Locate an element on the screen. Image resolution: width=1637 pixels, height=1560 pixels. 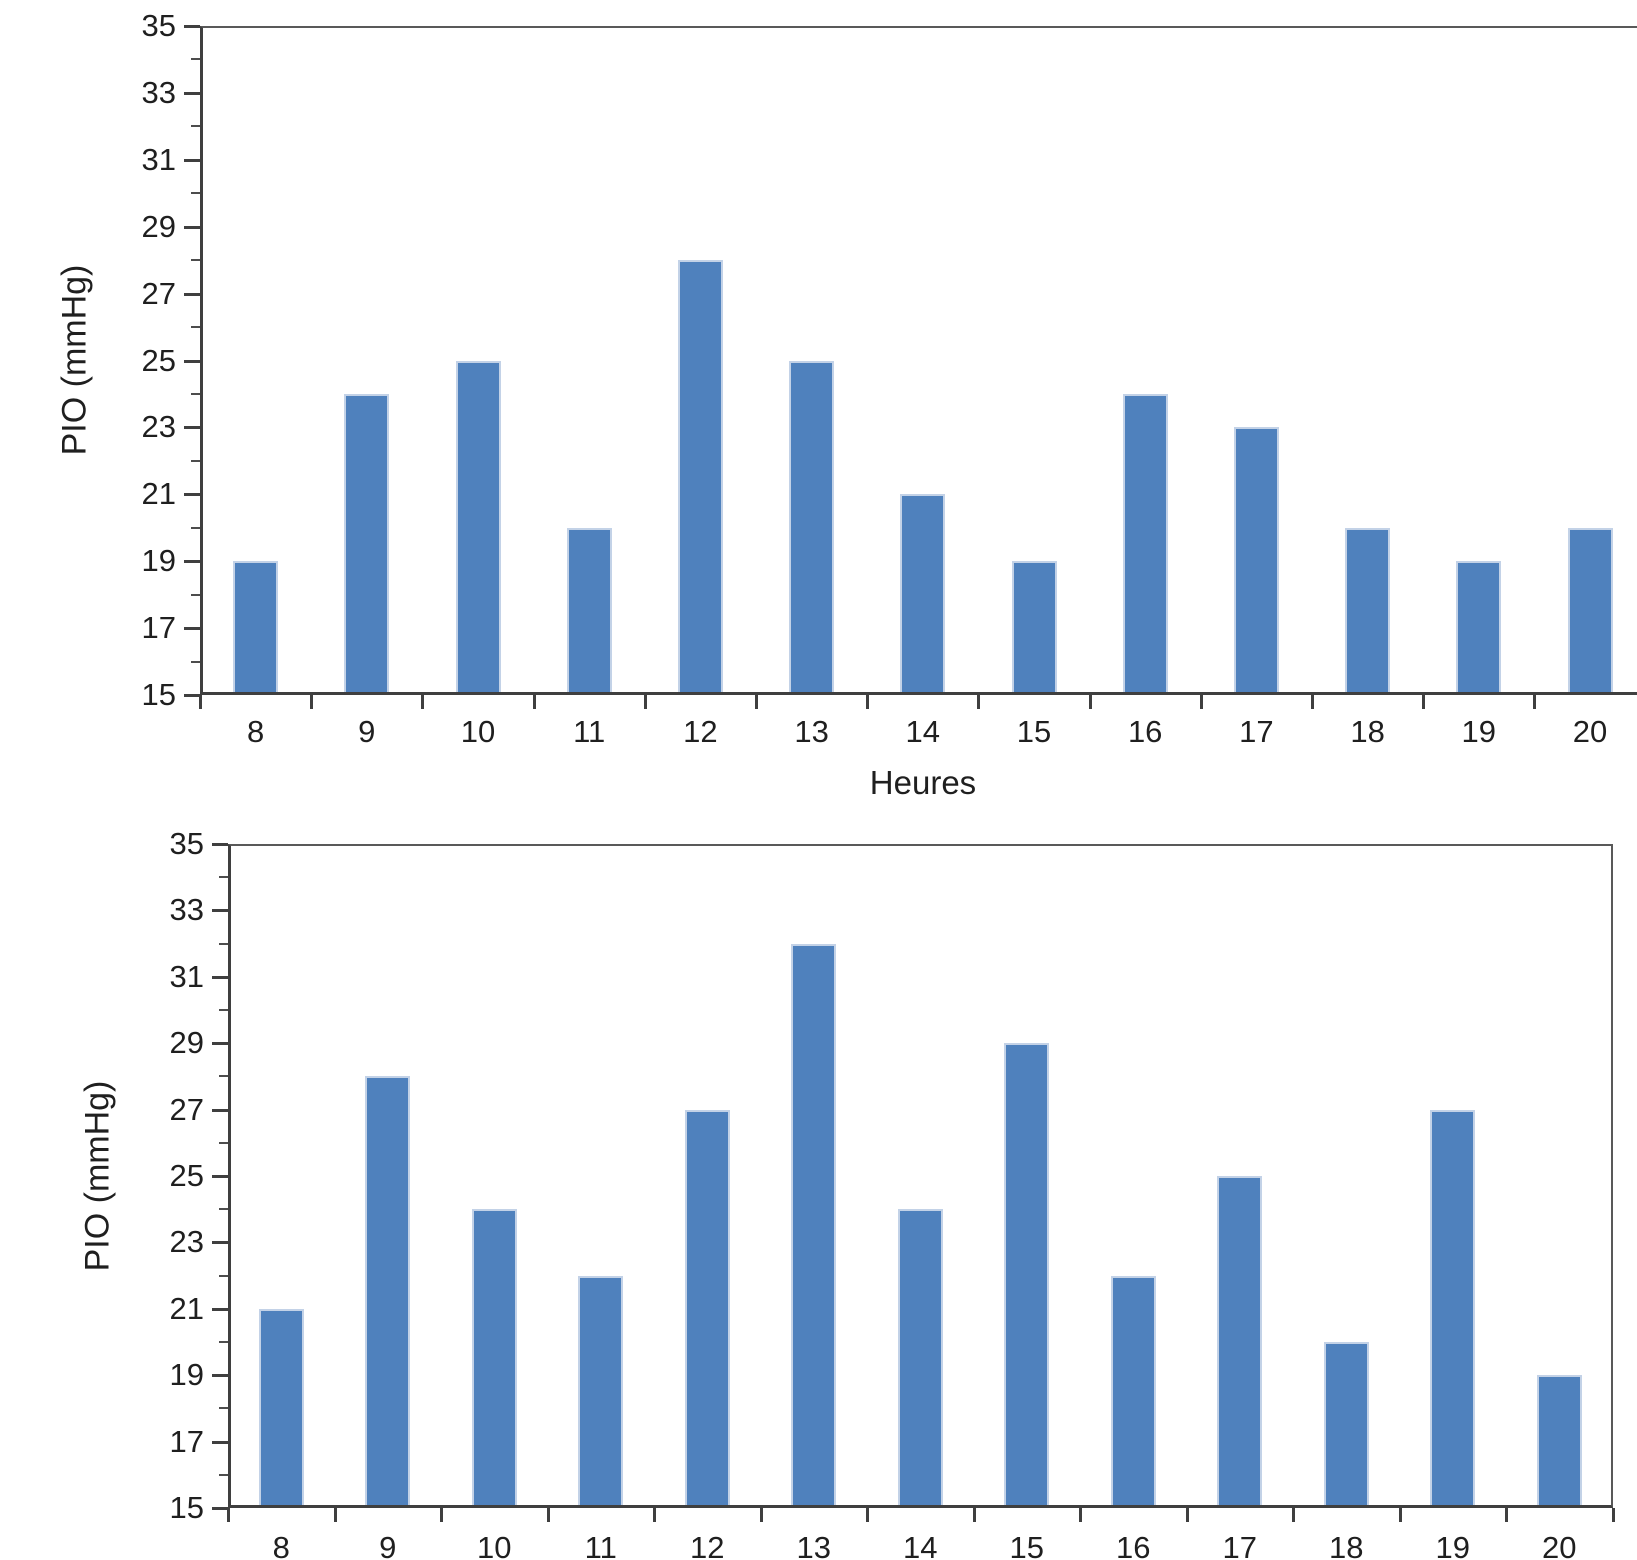
x-tick-label-13: 13 is located at coordinates (813, 1545).